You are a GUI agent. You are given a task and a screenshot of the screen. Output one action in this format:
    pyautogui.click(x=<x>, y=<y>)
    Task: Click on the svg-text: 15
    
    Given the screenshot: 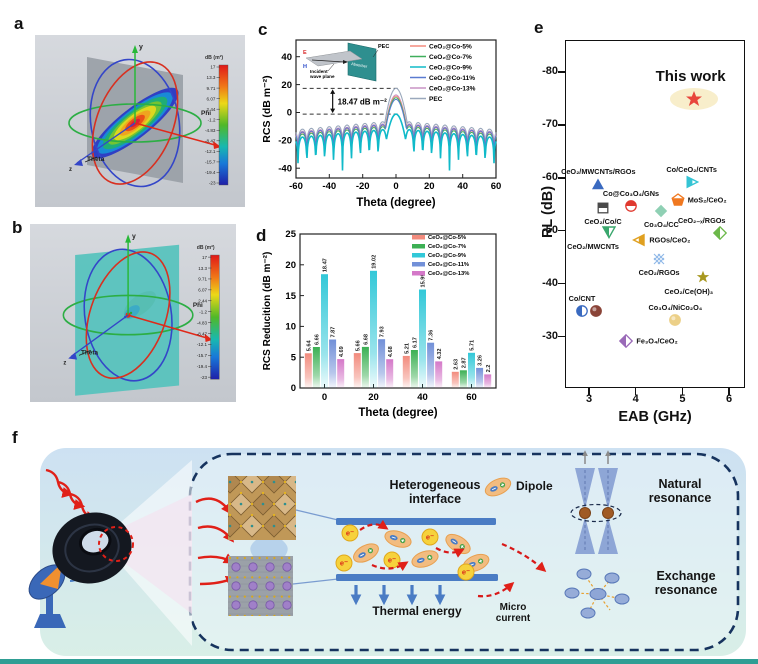 What is the action you would take?
    pyautogui.click(x=290, y=296)
    